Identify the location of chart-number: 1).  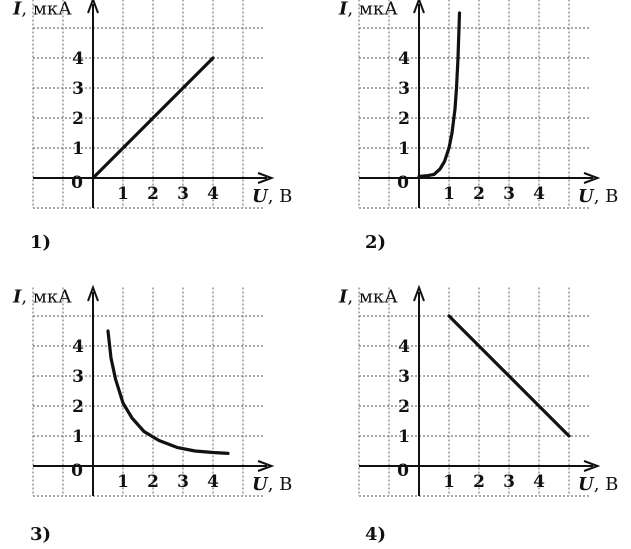
(40, 242).